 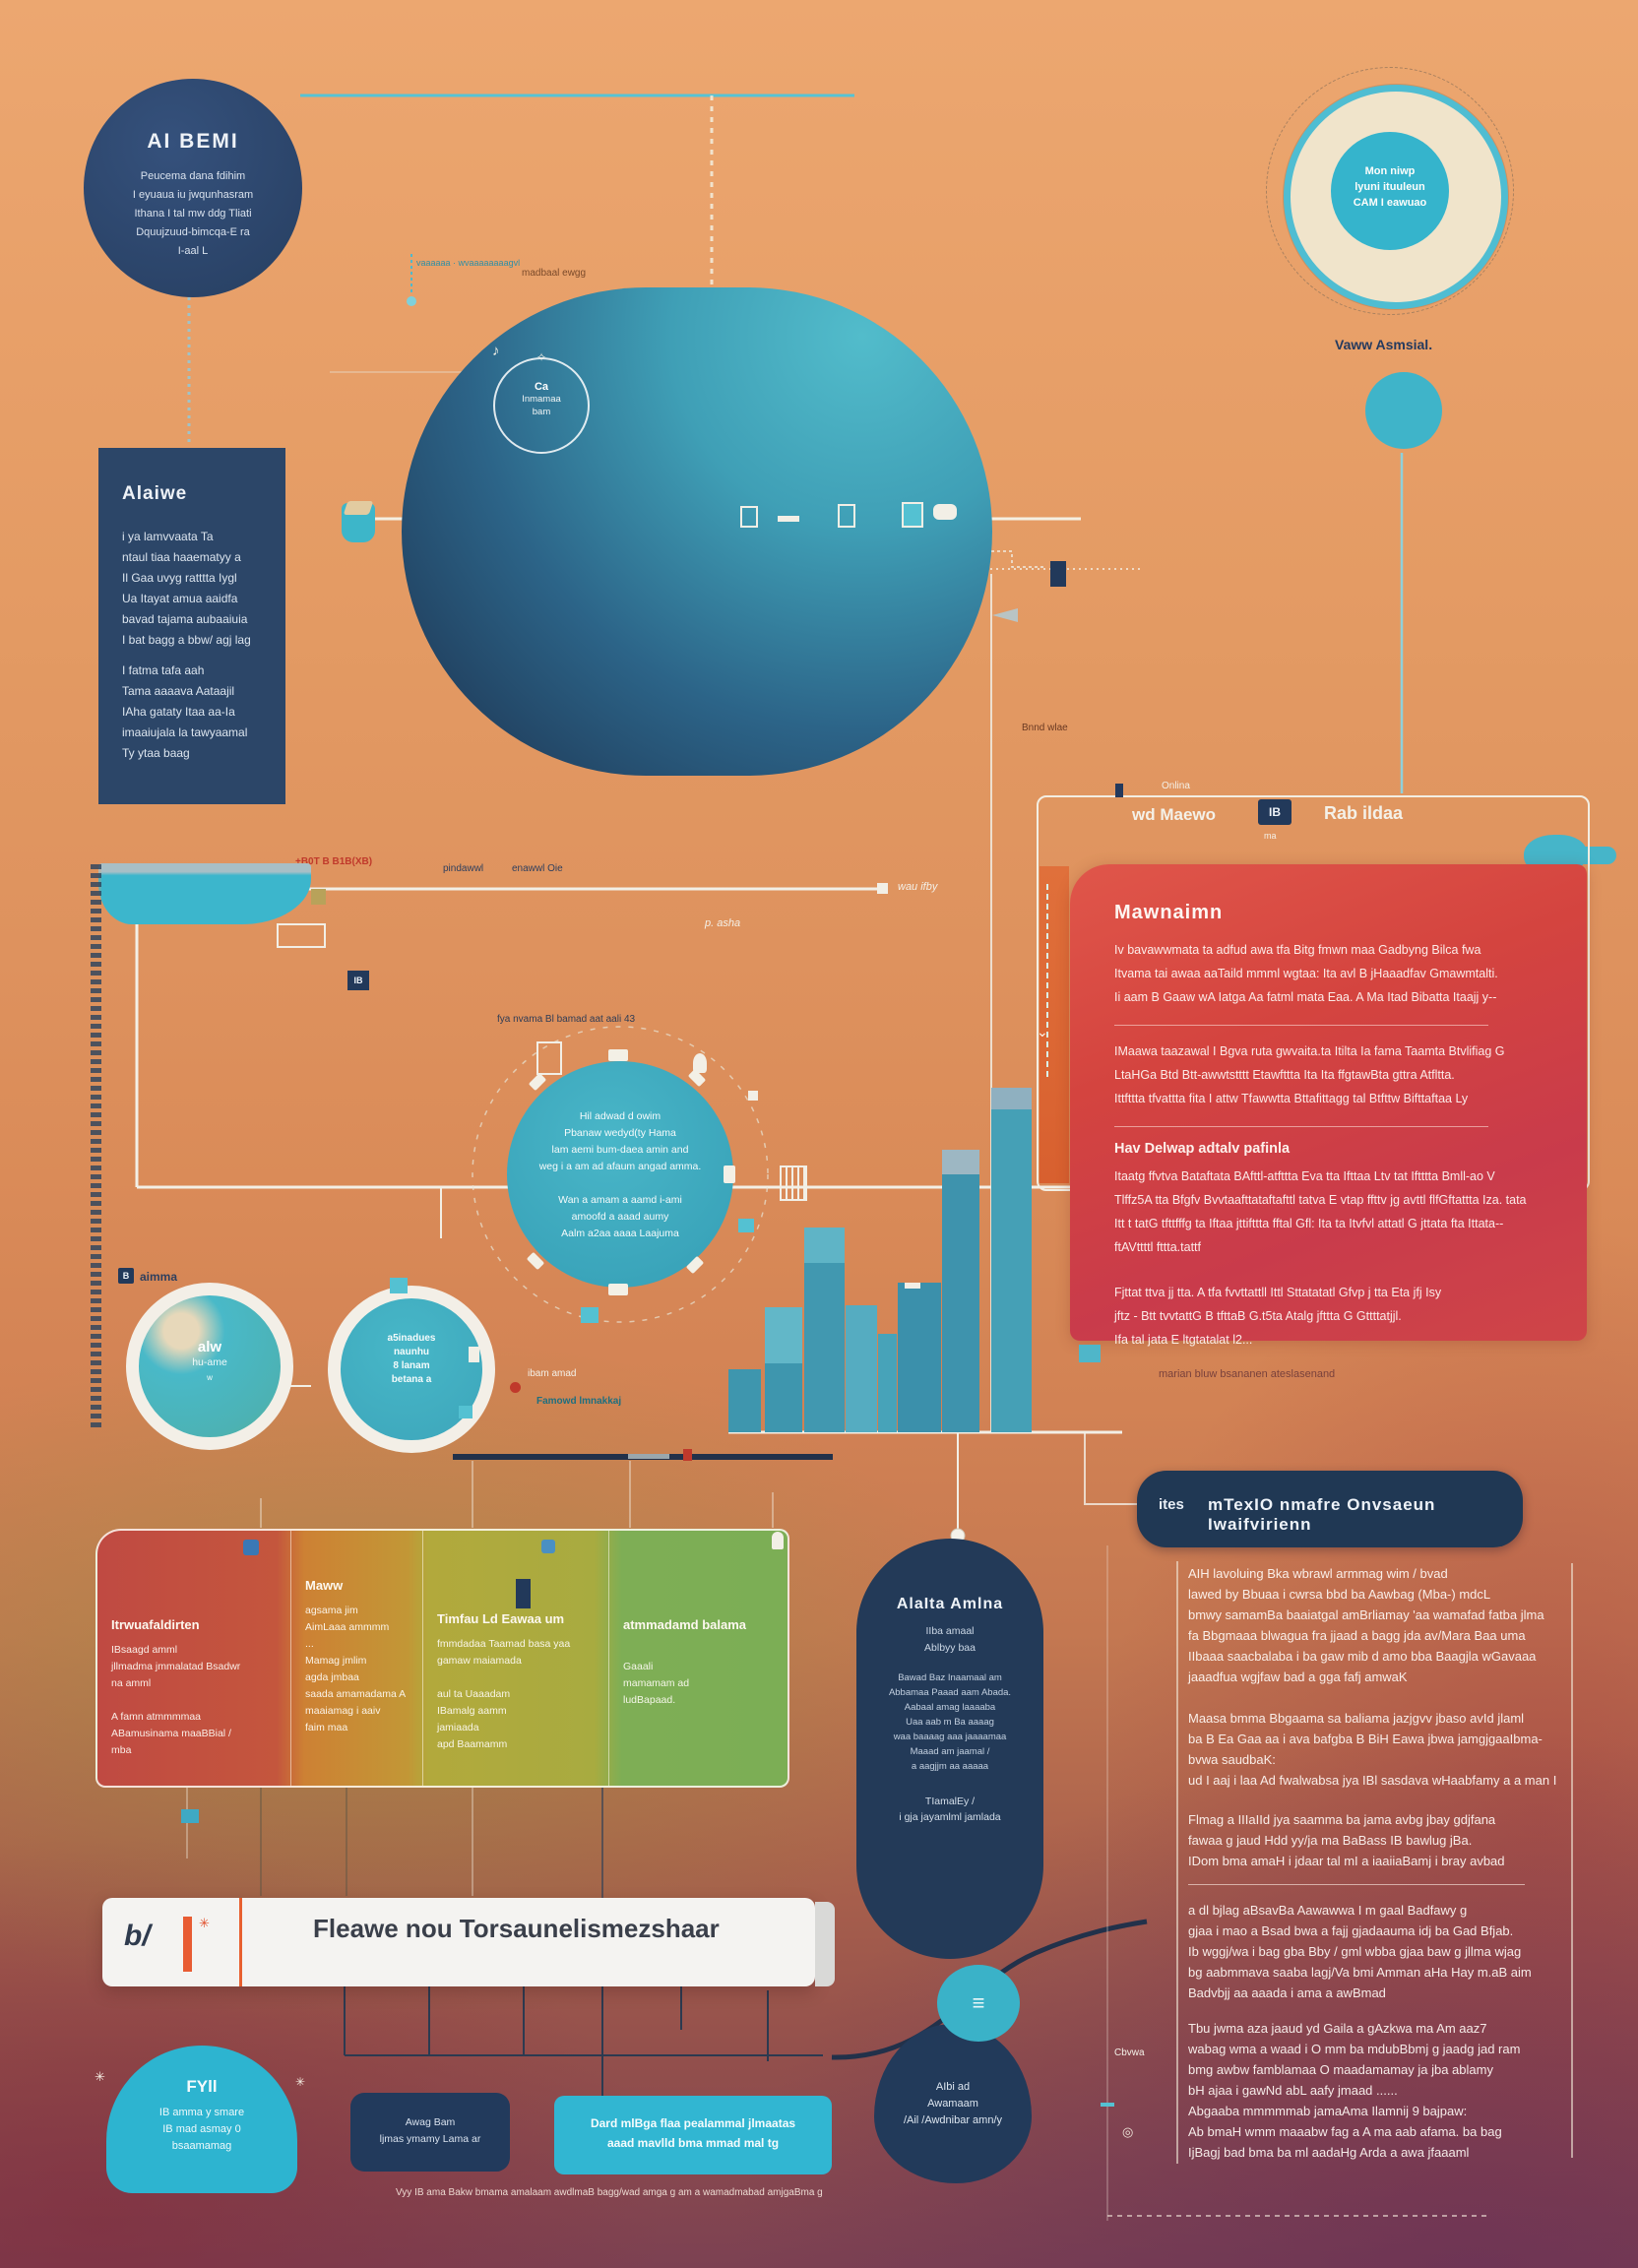 I want to click on text-line: Awamaam, so click(x=952, y=2104).